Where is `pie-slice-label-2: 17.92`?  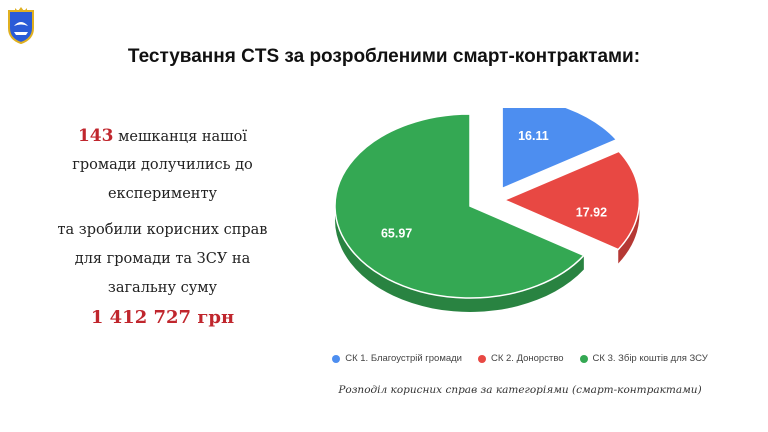
pie-slice-label-2: 17.92 is located at coordinates (591, 212).